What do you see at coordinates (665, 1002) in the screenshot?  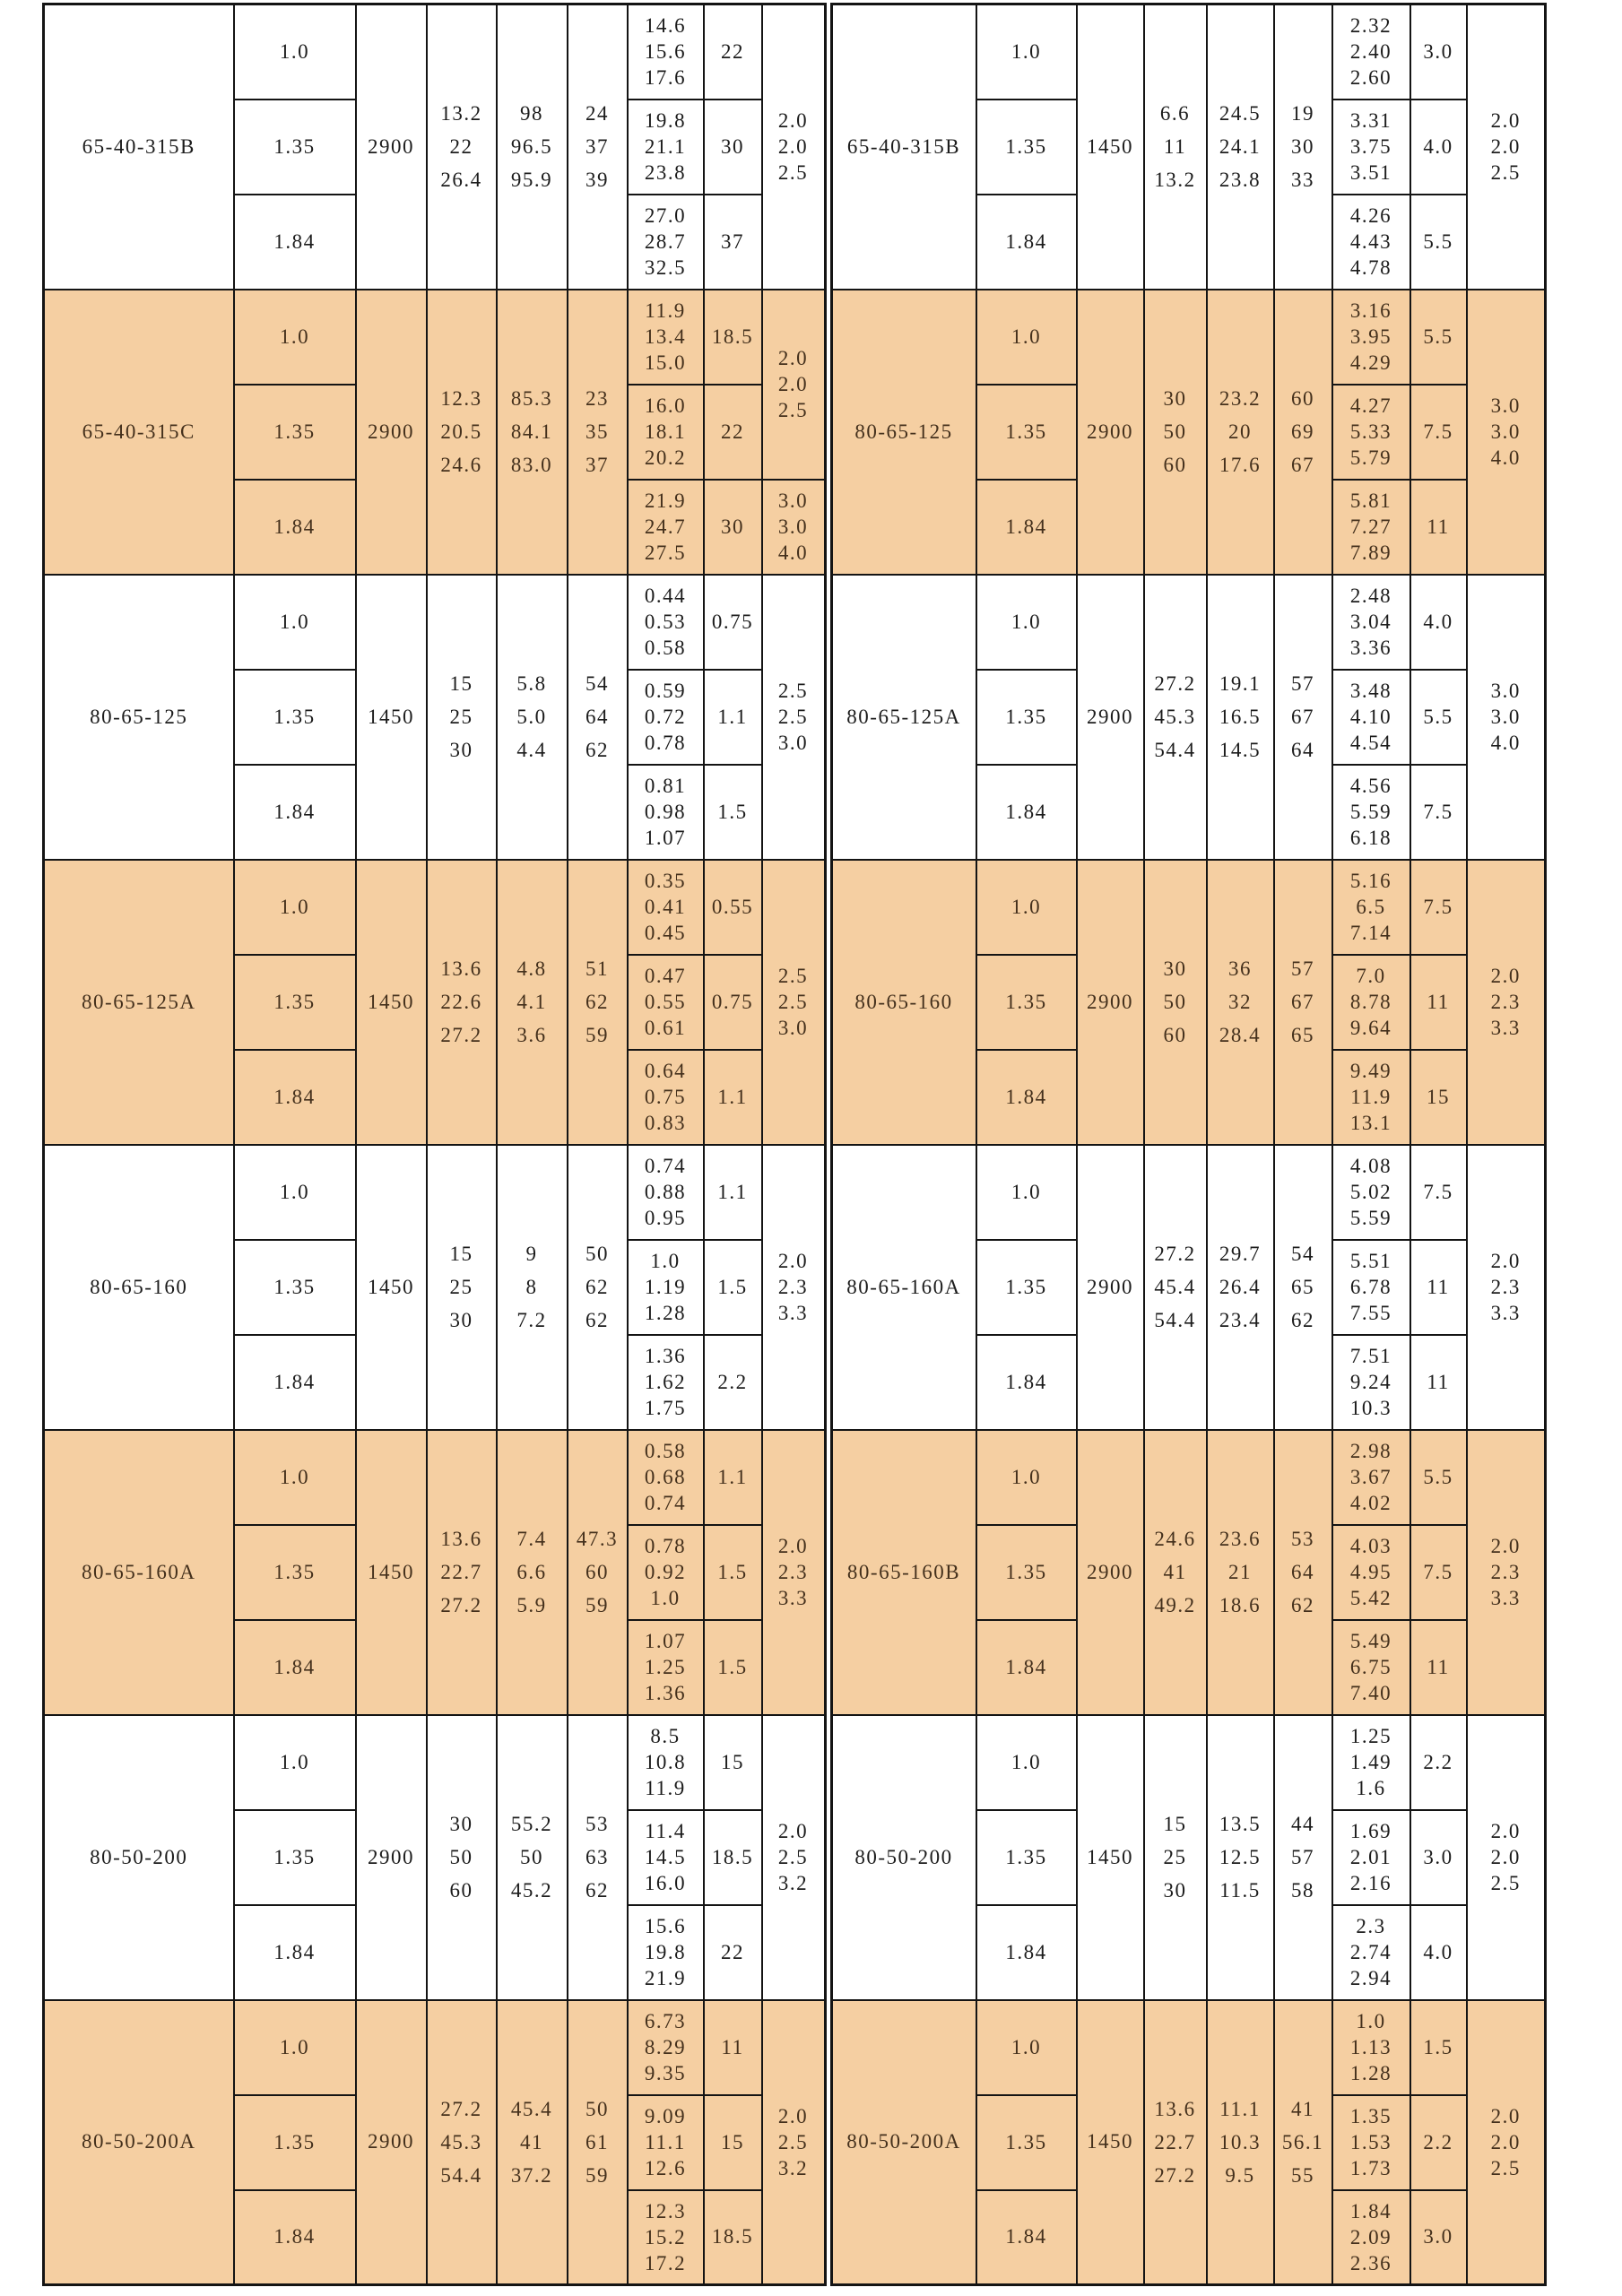 I see `stacked-value: 0.55` at bounding box center [665, 1002].